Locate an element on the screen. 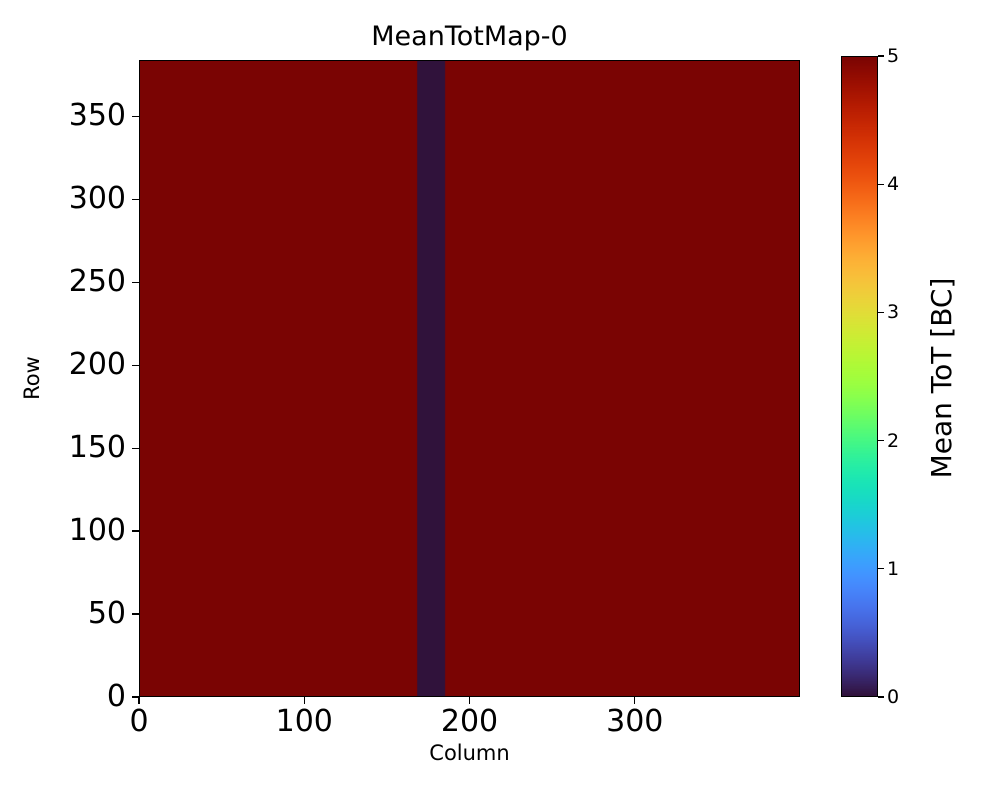 The height and width of the screenshot is (800, 1000). y-tick-label: 250 is located at coordinates (97, 282).